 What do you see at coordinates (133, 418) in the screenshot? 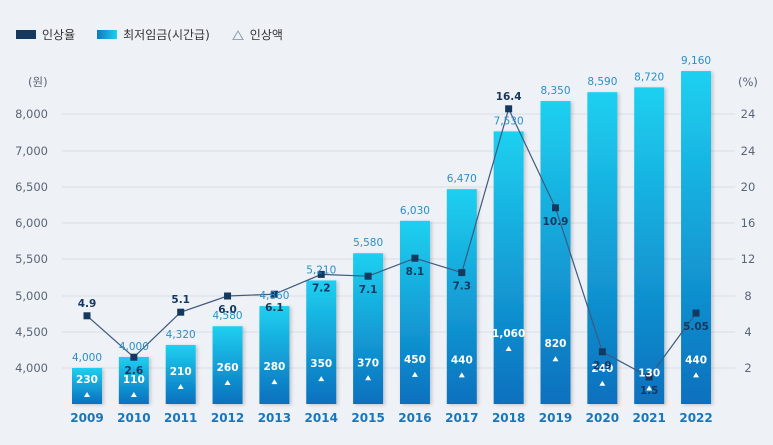
I see `year-tick-label: 2010` at bounding box center [133, 418].